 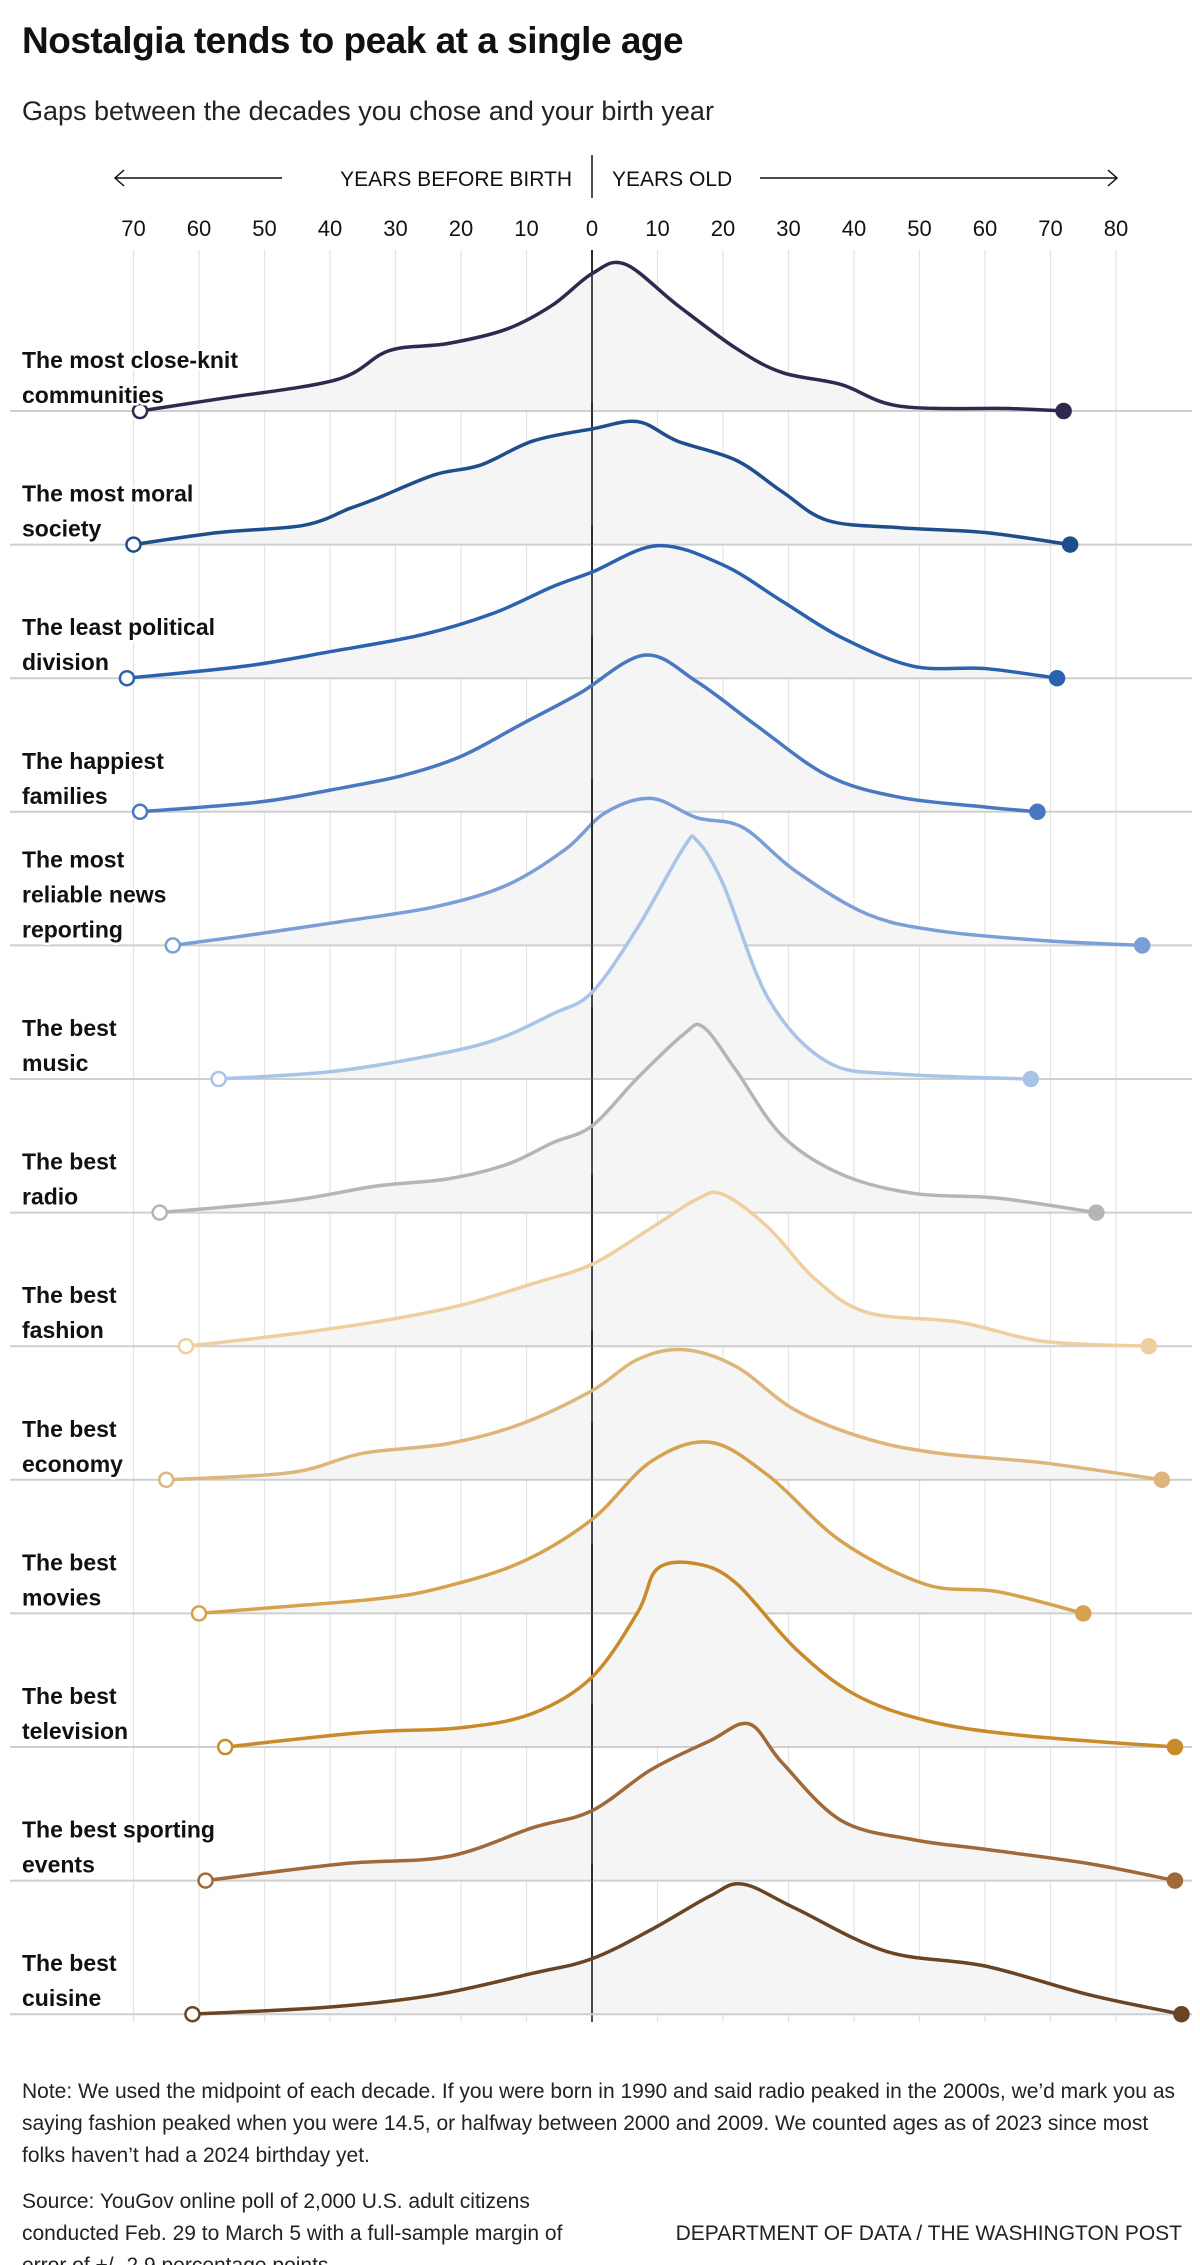 What do you see at coordinates (672, 179) in the screenshot?
I see `axis-right-label: YEARS OLD` at bounding box center [672, 179].